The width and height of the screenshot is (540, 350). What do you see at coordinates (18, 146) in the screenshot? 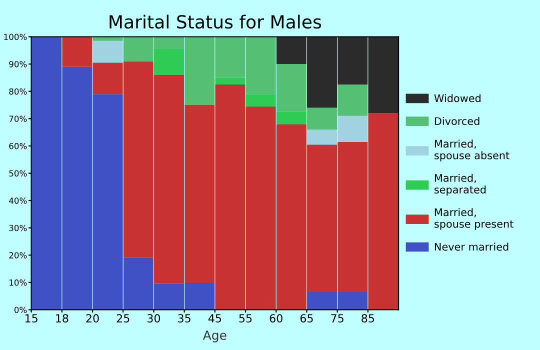
I see `y-tick-label: 60%` at bounding box center [18, 146].